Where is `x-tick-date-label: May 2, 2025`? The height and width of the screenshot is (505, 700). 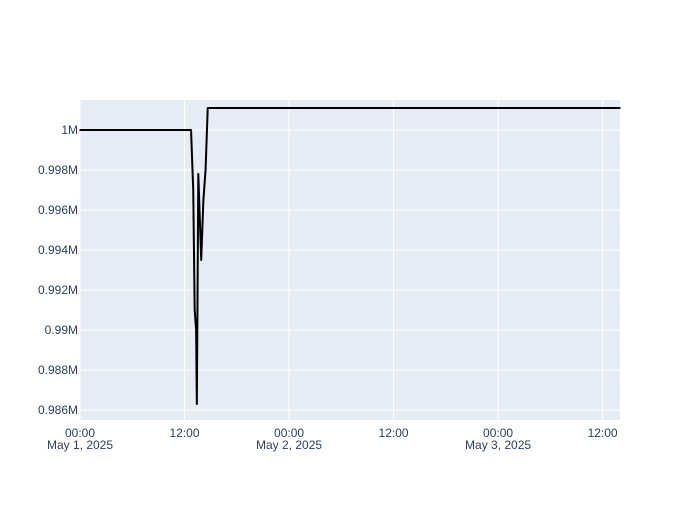
x-tick-date-label: May 2, 2025 is located at coordinates (289, 445).